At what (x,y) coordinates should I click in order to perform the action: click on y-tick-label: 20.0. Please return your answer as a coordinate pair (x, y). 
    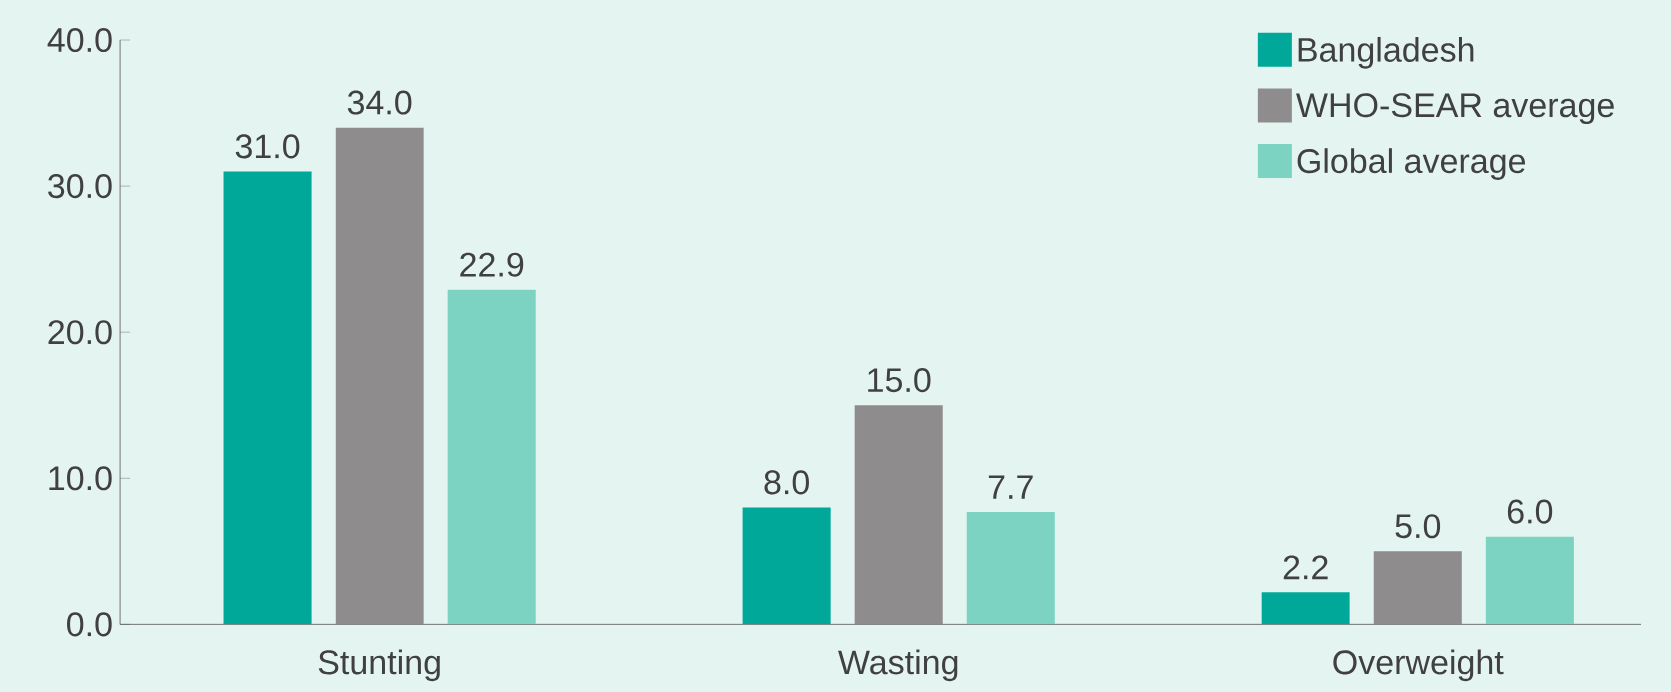
    Looking at the image, I should click on (80, 332).